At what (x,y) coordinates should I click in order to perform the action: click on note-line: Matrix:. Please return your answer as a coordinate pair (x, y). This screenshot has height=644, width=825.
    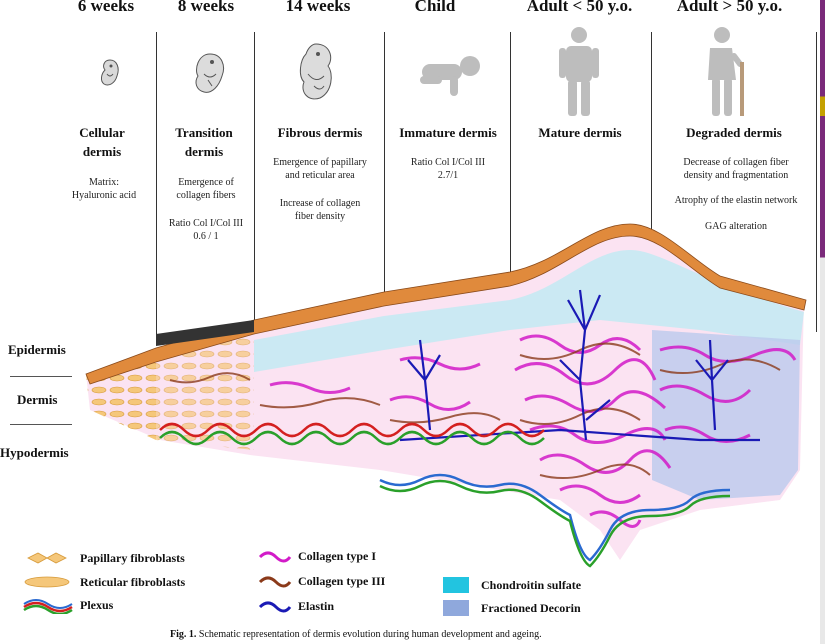
    Looking at the image, I should click on (104, 182).